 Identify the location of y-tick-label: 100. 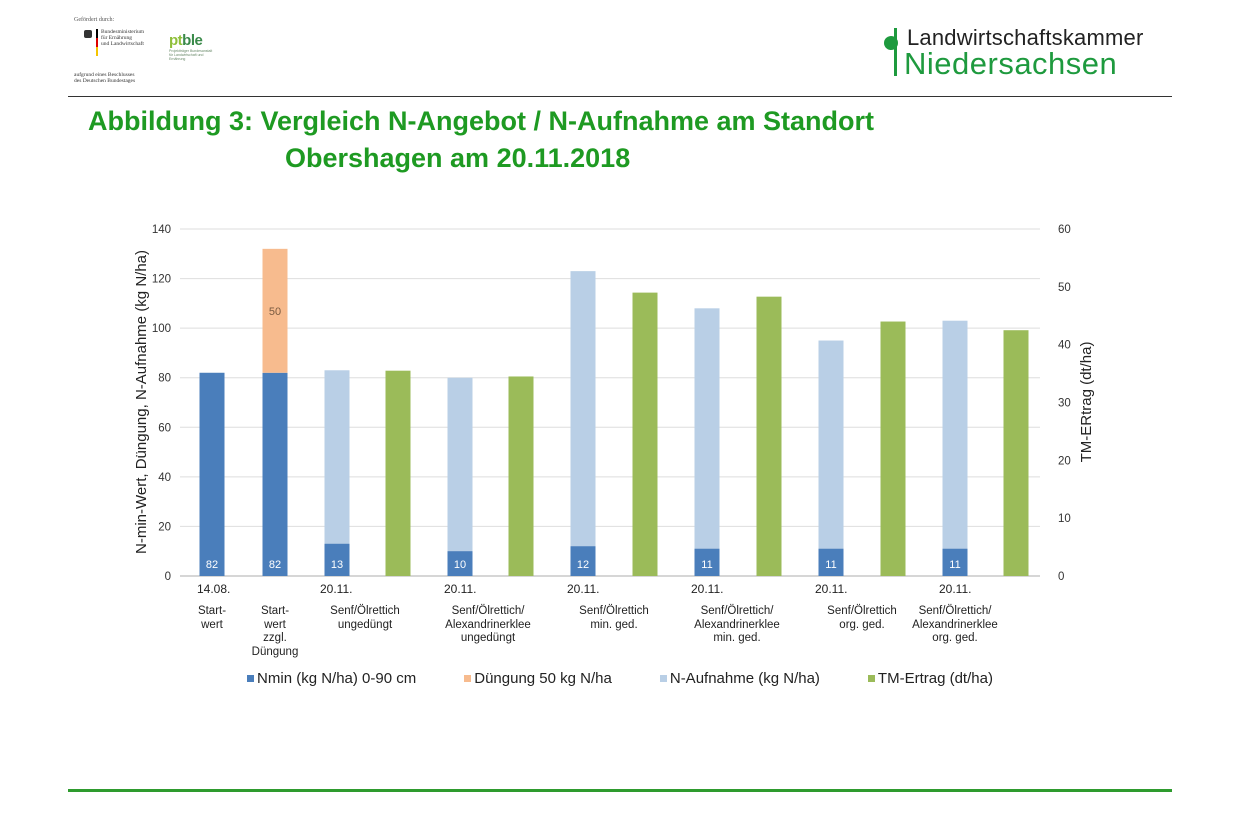
(161, 329).